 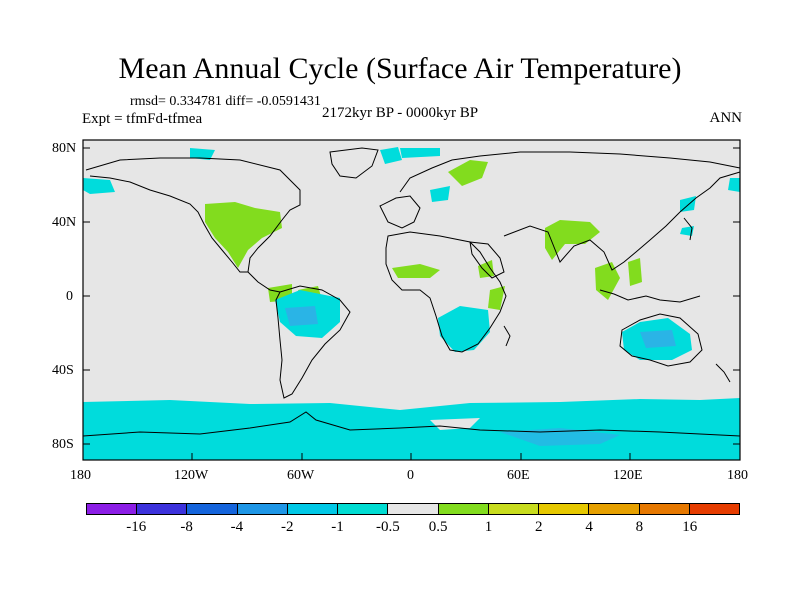 What do you see at coordinates (446, 292) in the screenshot?
I see `coast-africa` at bounding box center [446, 292].